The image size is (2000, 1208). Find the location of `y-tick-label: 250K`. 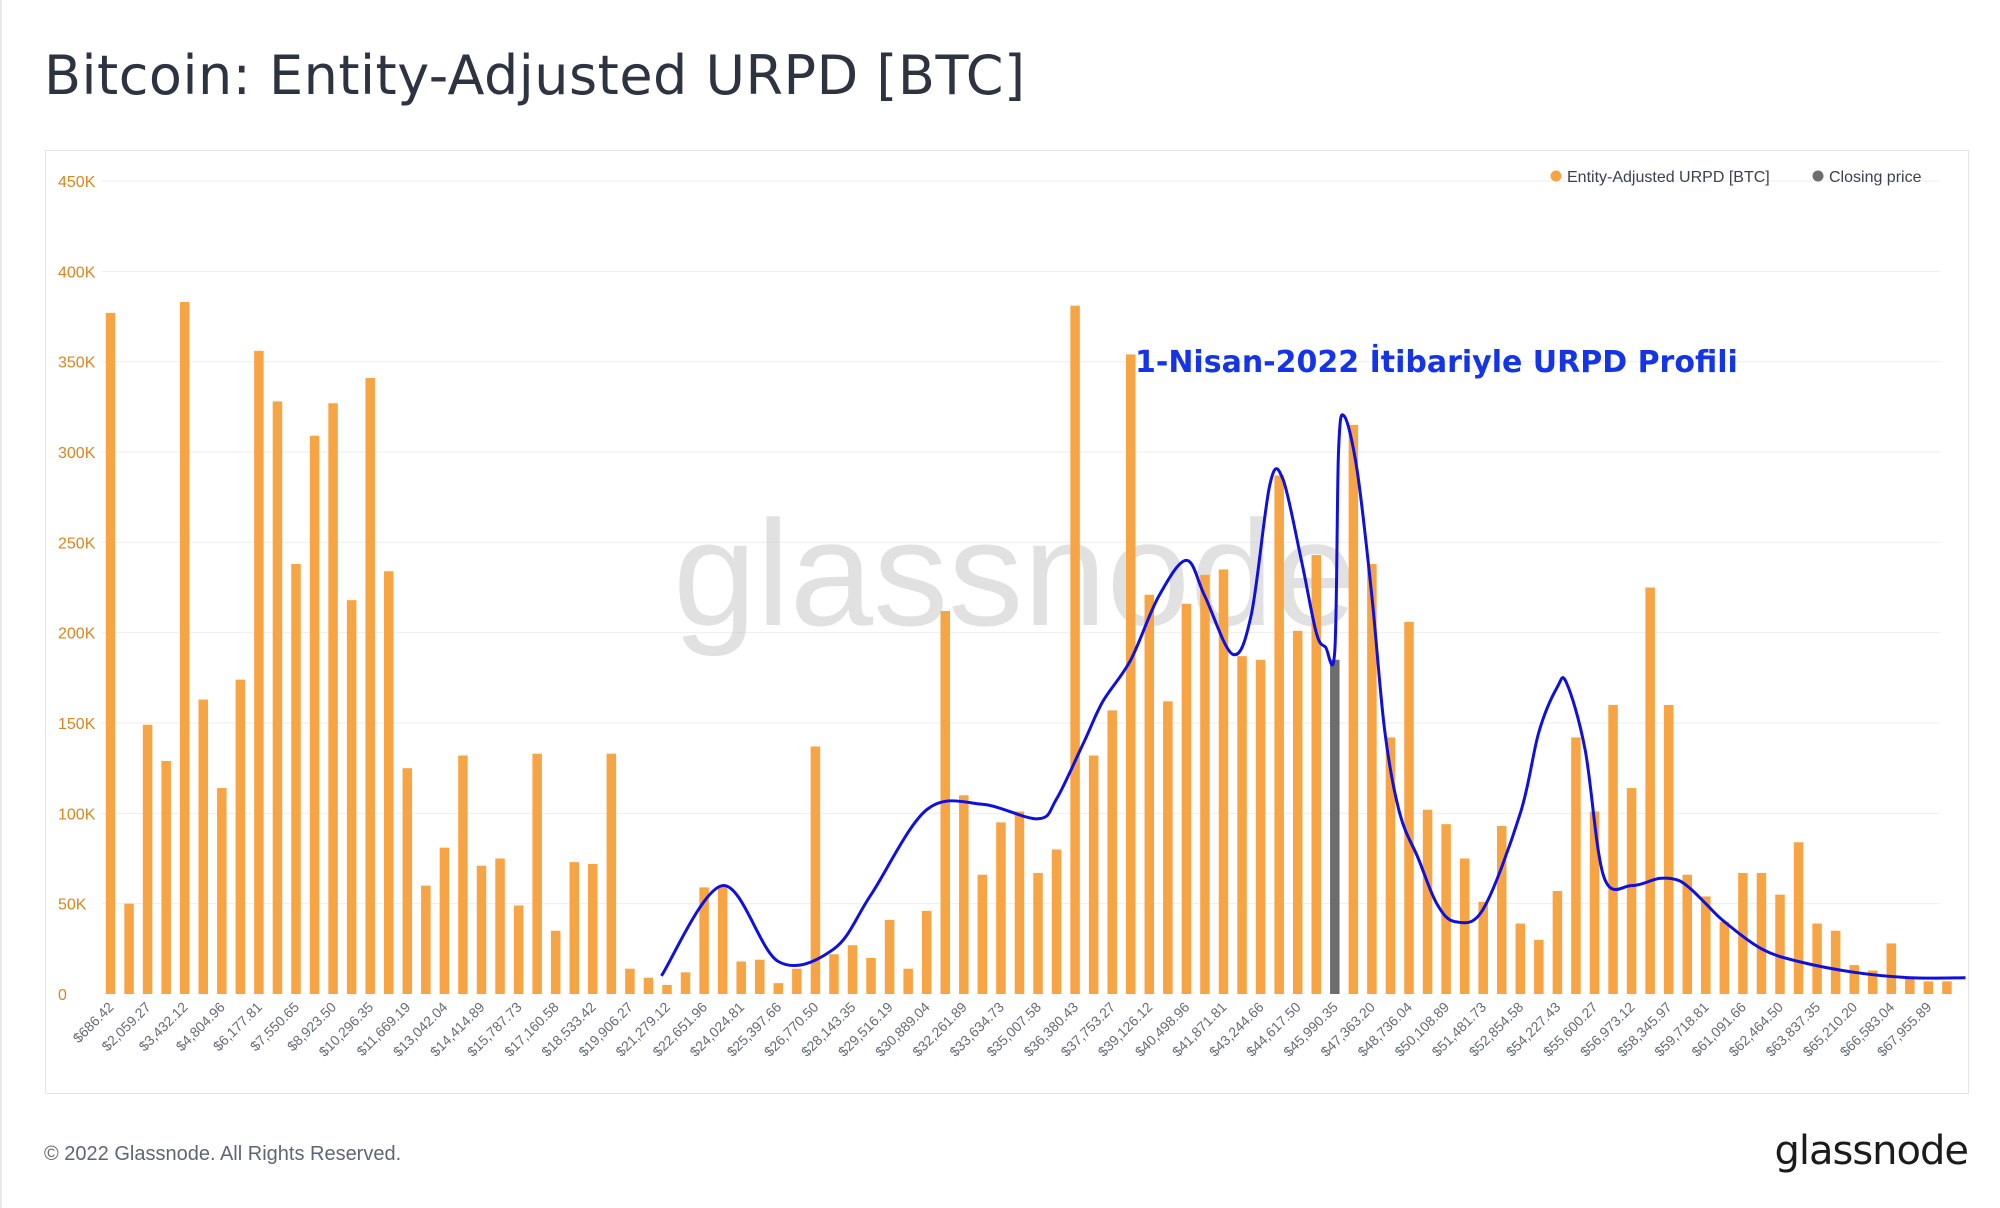

y-tick-label: 250K is located at coordinates (77, 543).